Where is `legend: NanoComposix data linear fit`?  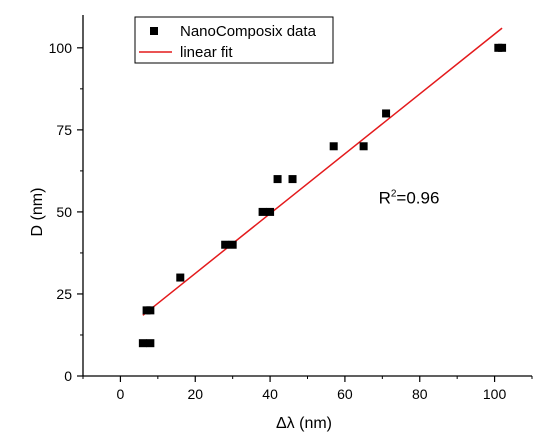
legend: NanoComposix data linear fit is located at coordinates (234, 40).